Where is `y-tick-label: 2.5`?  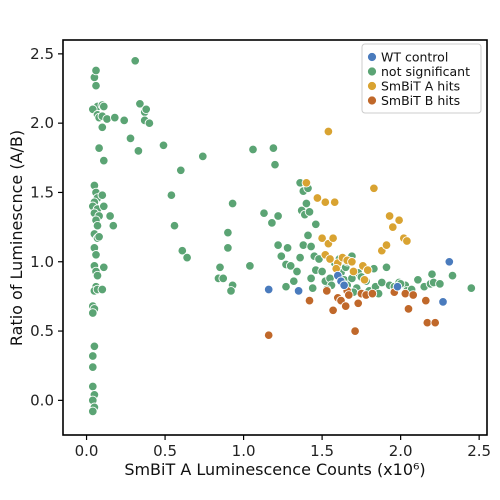
y-tick-label: 2.5 is located at coordinates (42, 54).